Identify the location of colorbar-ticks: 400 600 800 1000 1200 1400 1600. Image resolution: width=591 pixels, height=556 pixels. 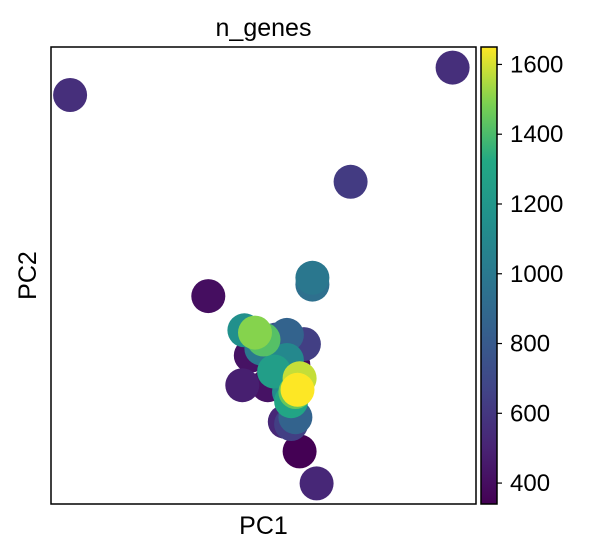
(530, 274).